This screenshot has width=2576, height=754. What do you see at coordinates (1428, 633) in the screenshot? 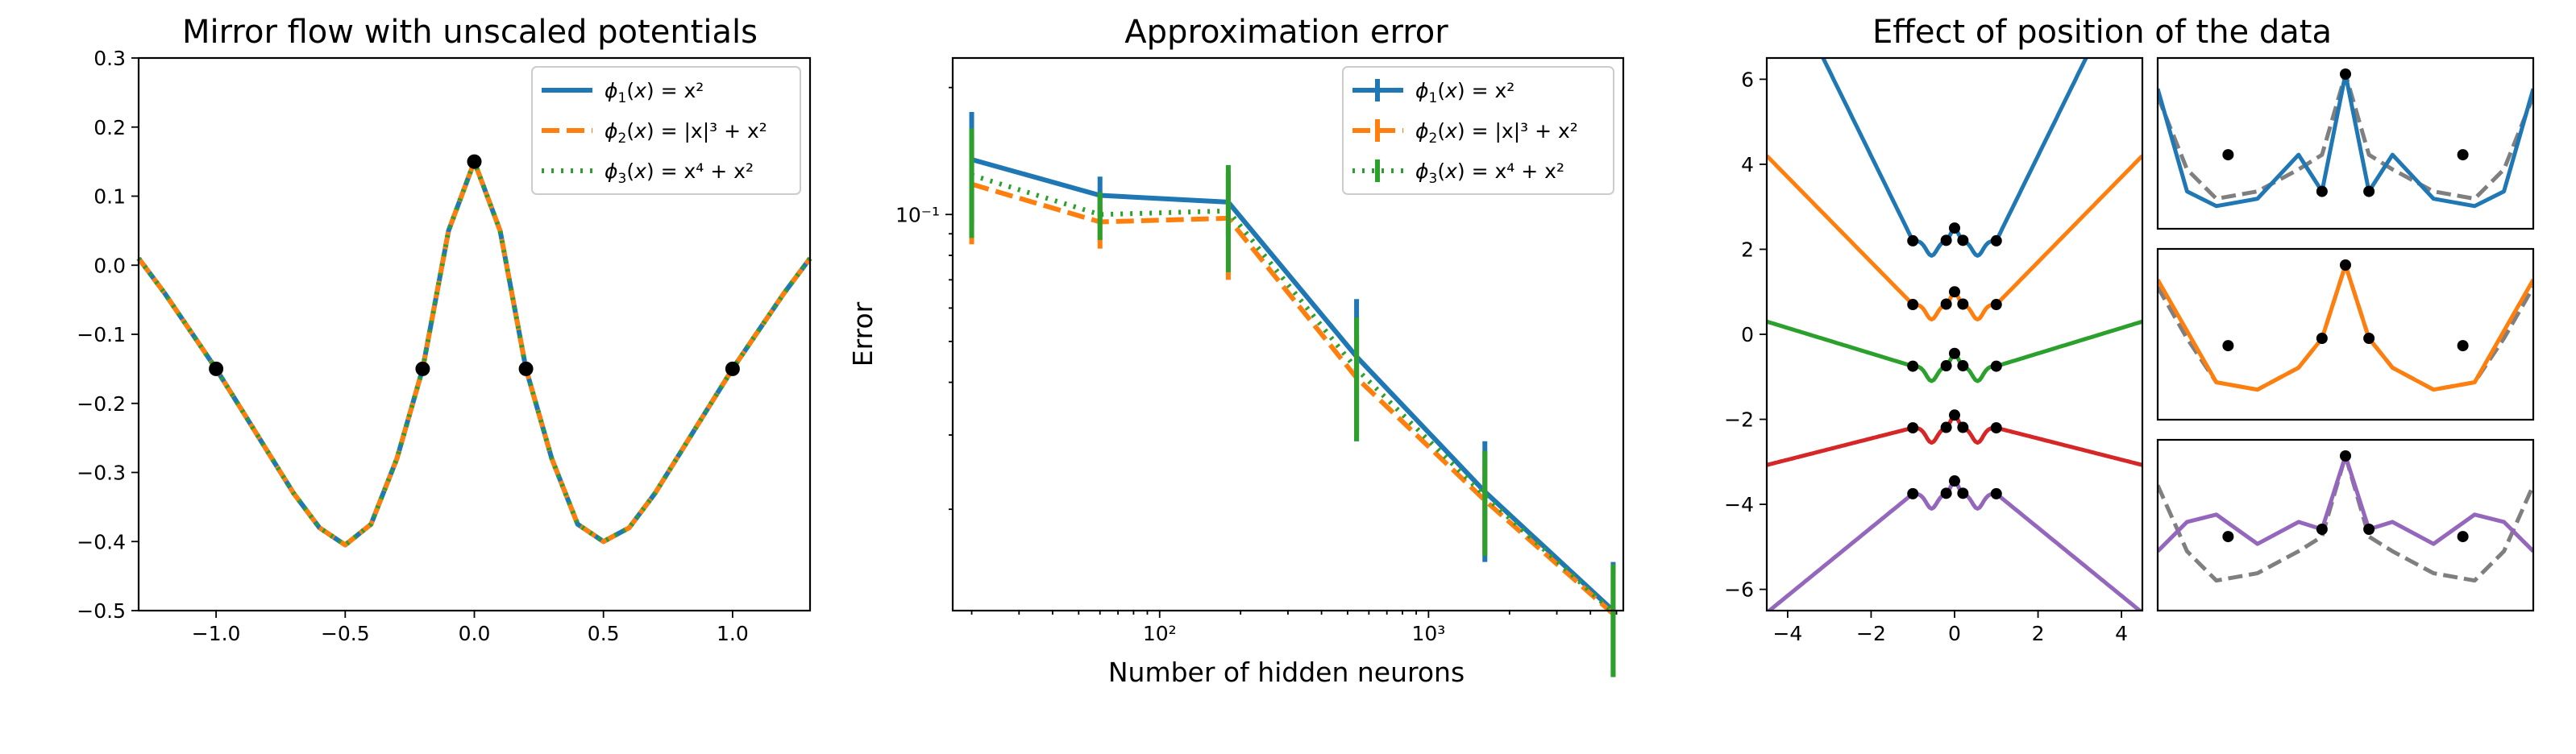
I see `x-tick-label: 10³` at bounding box center [1428, 633].